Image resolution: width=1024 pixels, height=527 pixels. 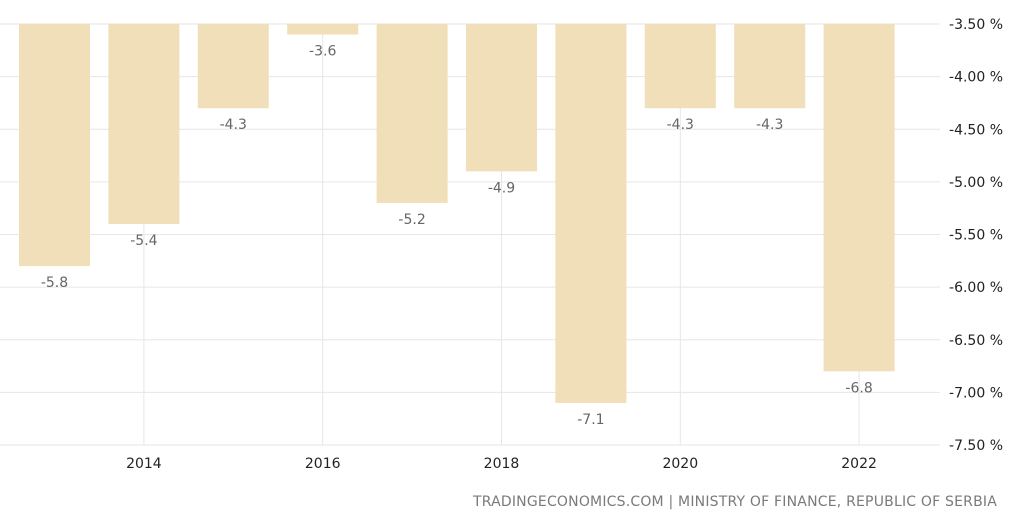 What do you see at coordinates (501, 98) in the screenshot?
I see `bar-2018` at bounding box center [501, 98].